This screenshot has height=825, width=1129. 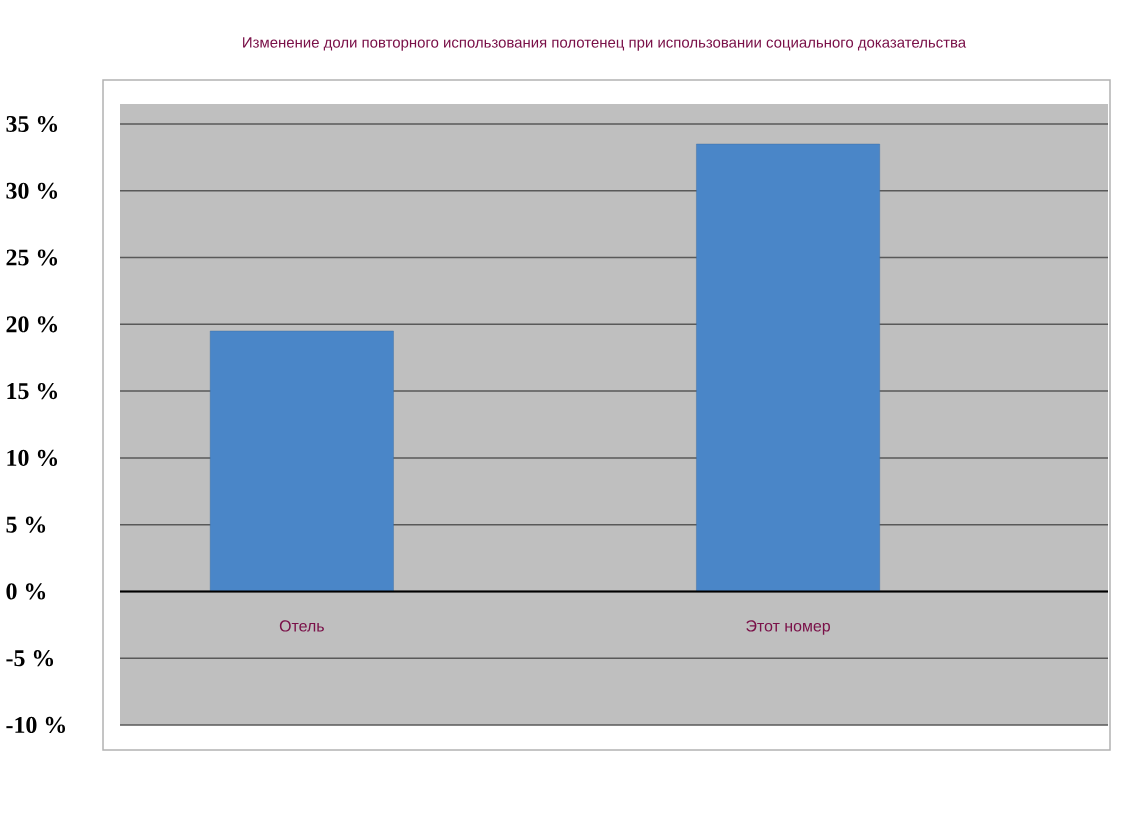 What do you see at coordinates (32, 391) in the screenshot?
I see `y-tick-label: 15 %` at bounding box center [32, 391].